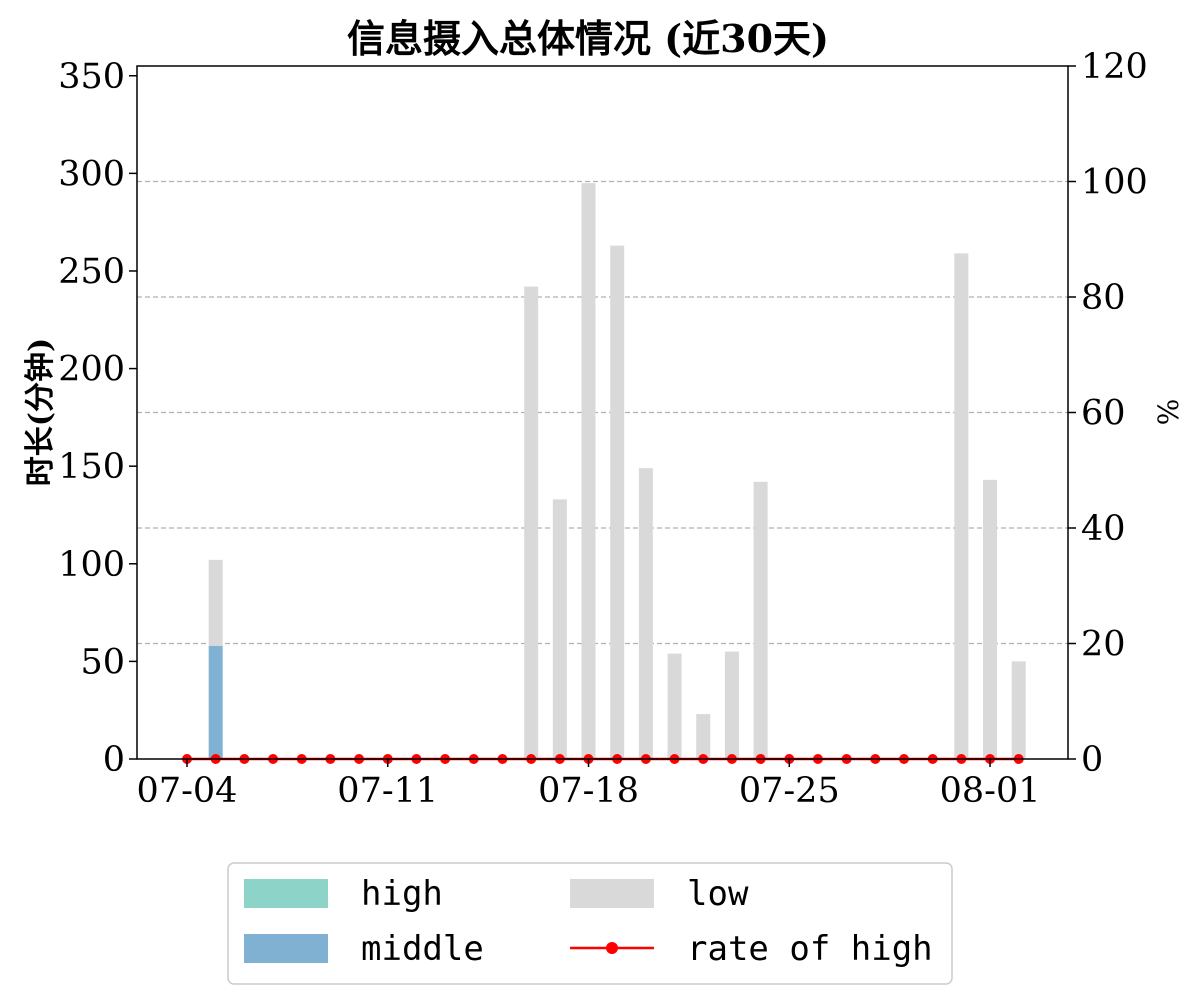  Describe the element at coordinates (612, 893) in the screenshot. I see `legend-swatch-low` at that location.